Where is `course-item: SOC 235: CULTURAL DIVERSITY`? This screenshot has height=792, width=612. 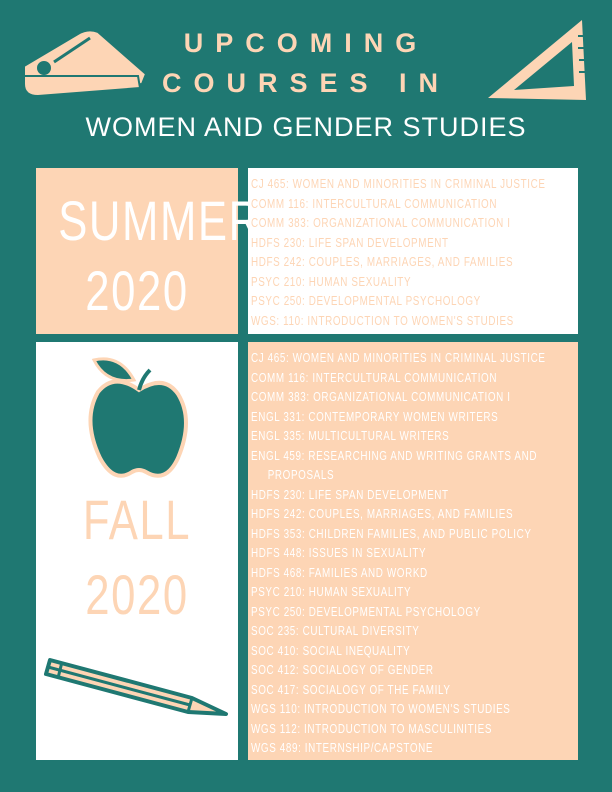
course-item: SOC 235: CULTURAL DIVERSITY is located at coordinates (335, 630).